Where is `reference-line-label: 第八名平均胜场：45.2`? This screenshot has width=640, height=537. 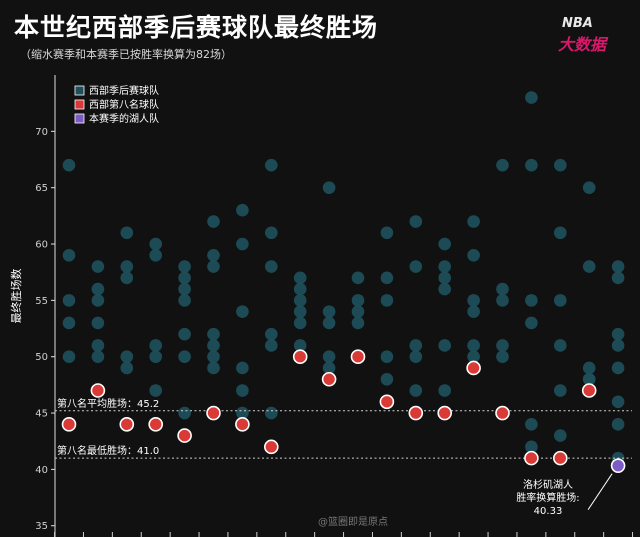
reference-line-label: 第八名平均胜场：45.2 is located at coordinates (108, 403).